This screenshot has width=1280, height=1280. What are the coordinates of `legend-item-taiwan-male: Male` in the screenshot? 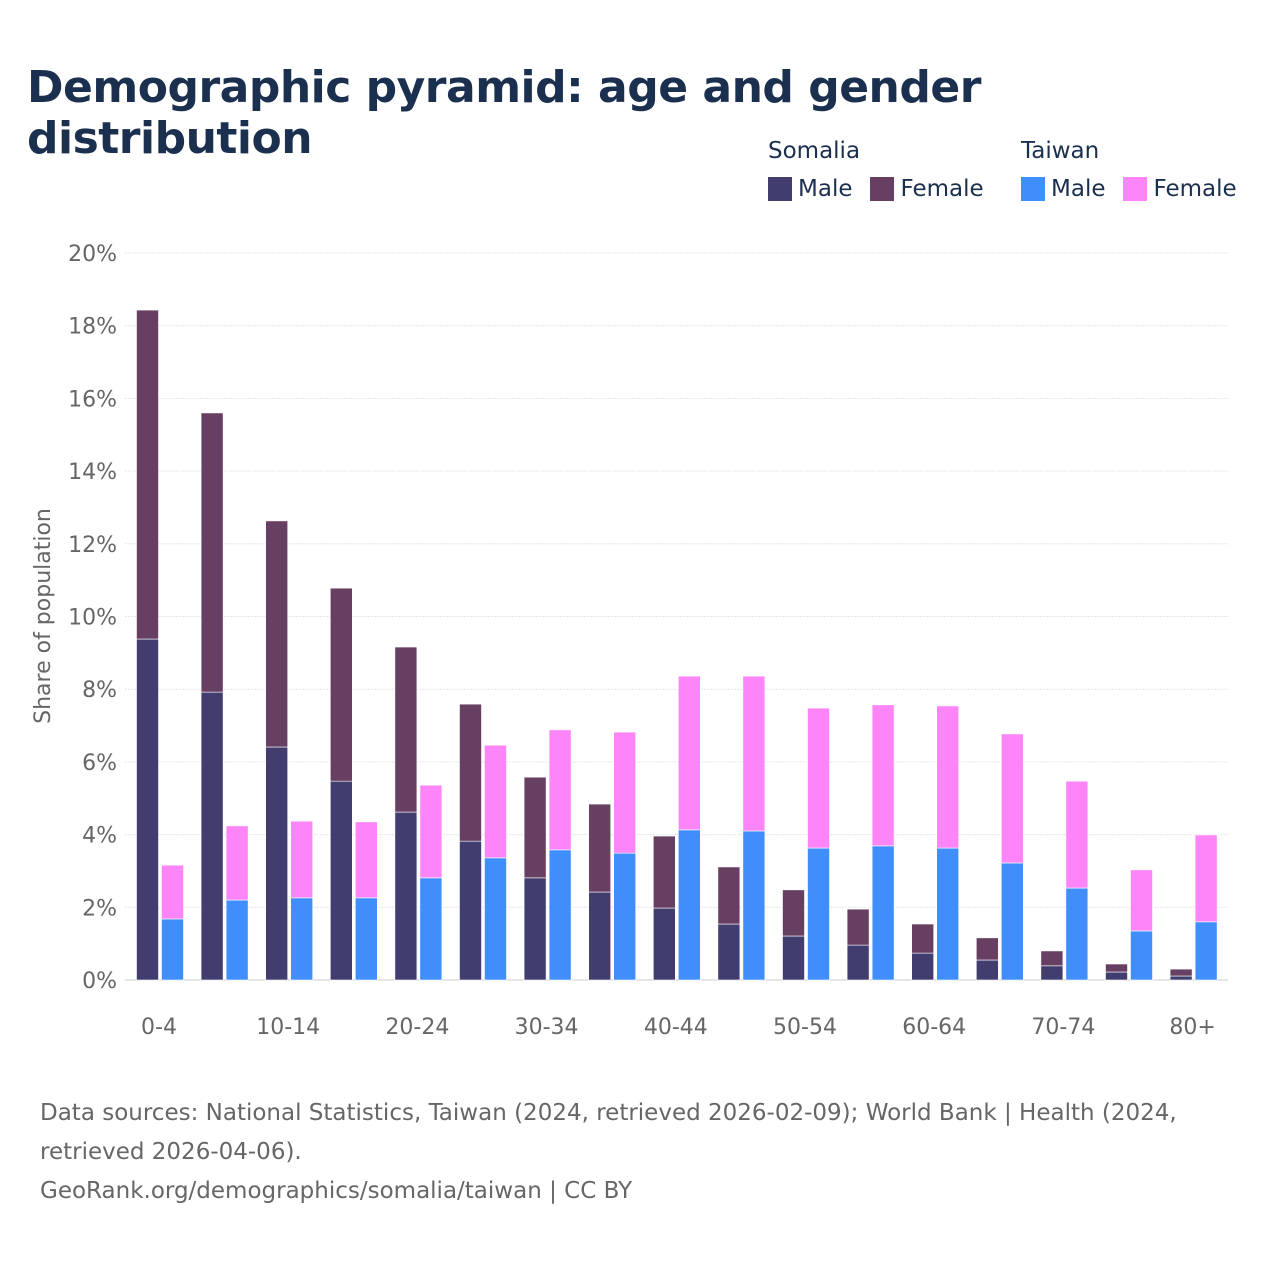 It's located at (1063, 189).